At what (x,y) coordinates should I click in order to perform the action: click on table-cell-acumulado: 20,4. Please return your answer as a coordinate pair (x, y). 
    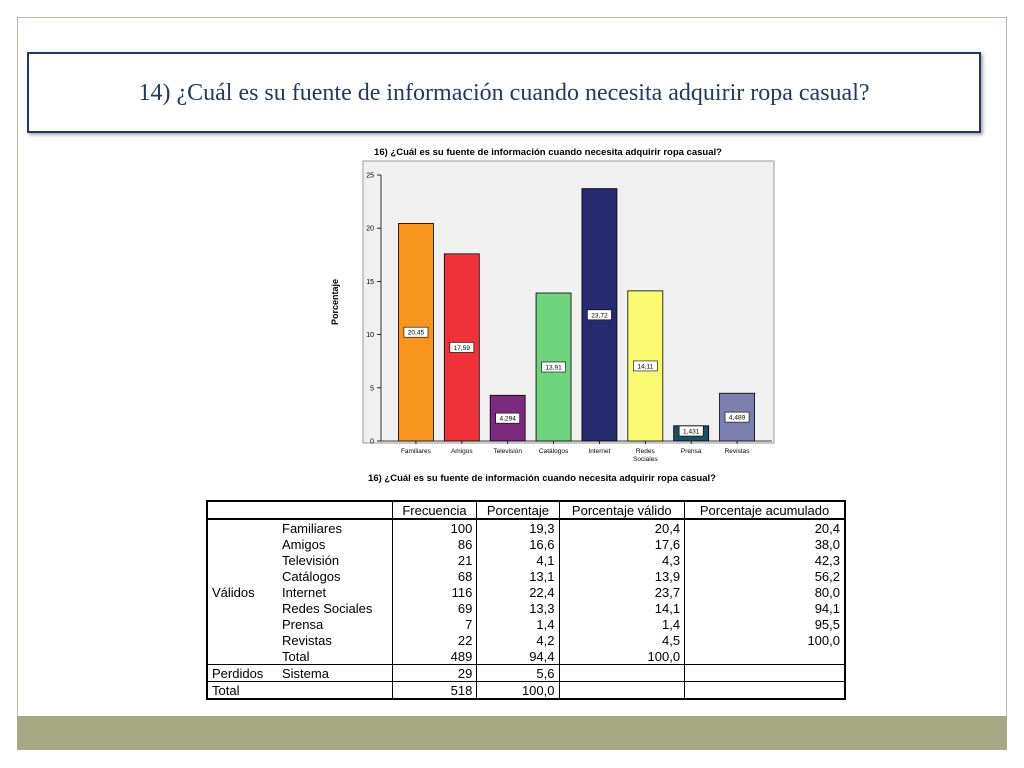
    Looking at the image, I should click on (765, 527).